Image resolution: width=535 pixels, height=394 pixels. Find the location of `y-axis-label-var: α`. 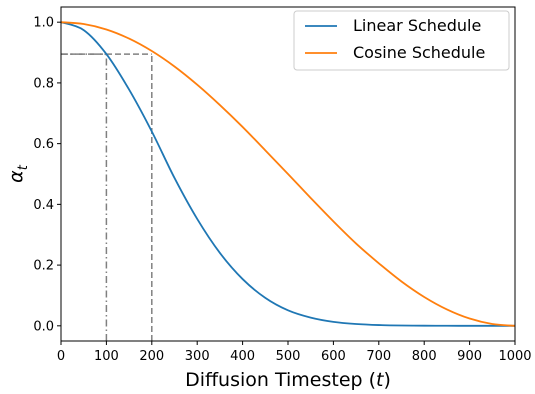

y-axis-label-var: α is located at coordinates (16, 176).